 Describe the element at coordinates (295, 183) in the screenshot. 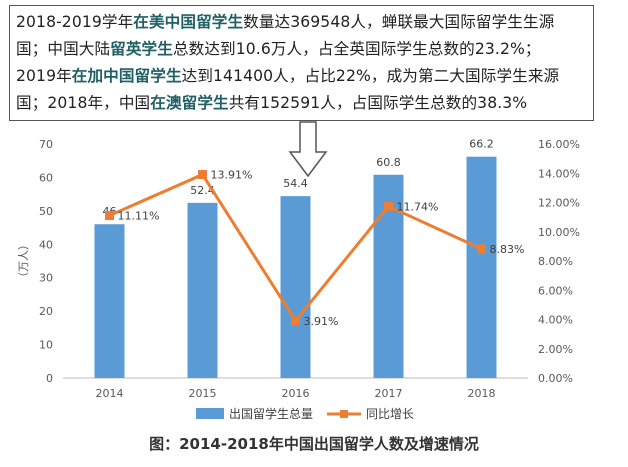

I see `bar-data-label: 54.4` at that location.